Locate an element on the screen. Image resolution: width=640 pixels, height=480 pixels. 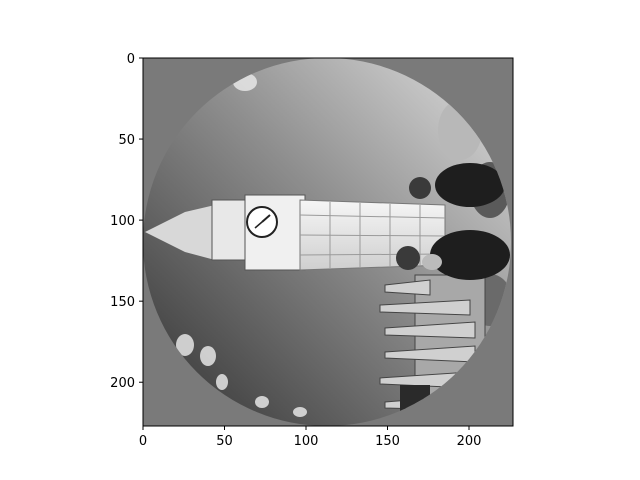
y-tick-label: 0 is located at coordinates (131, 59).